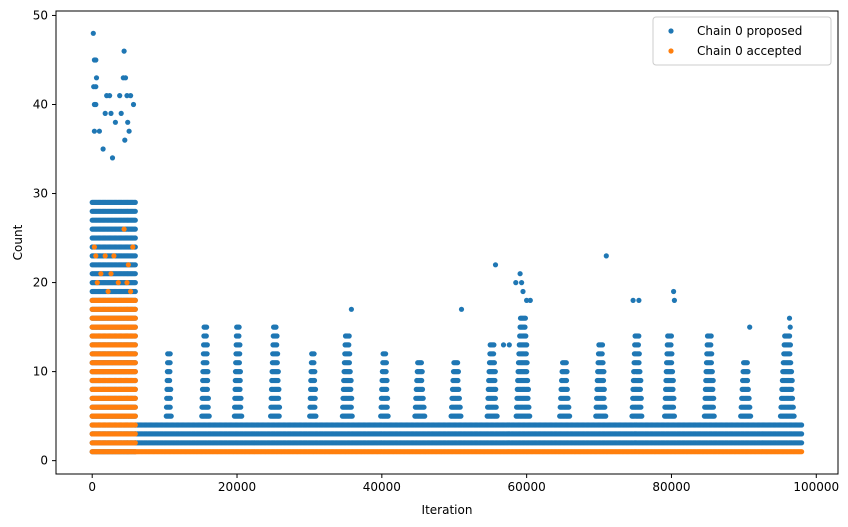  What do you see at coordinates (92, 487) in the screenshot?
I see `x-tick-label: 0` at bounding box center [92, 487].